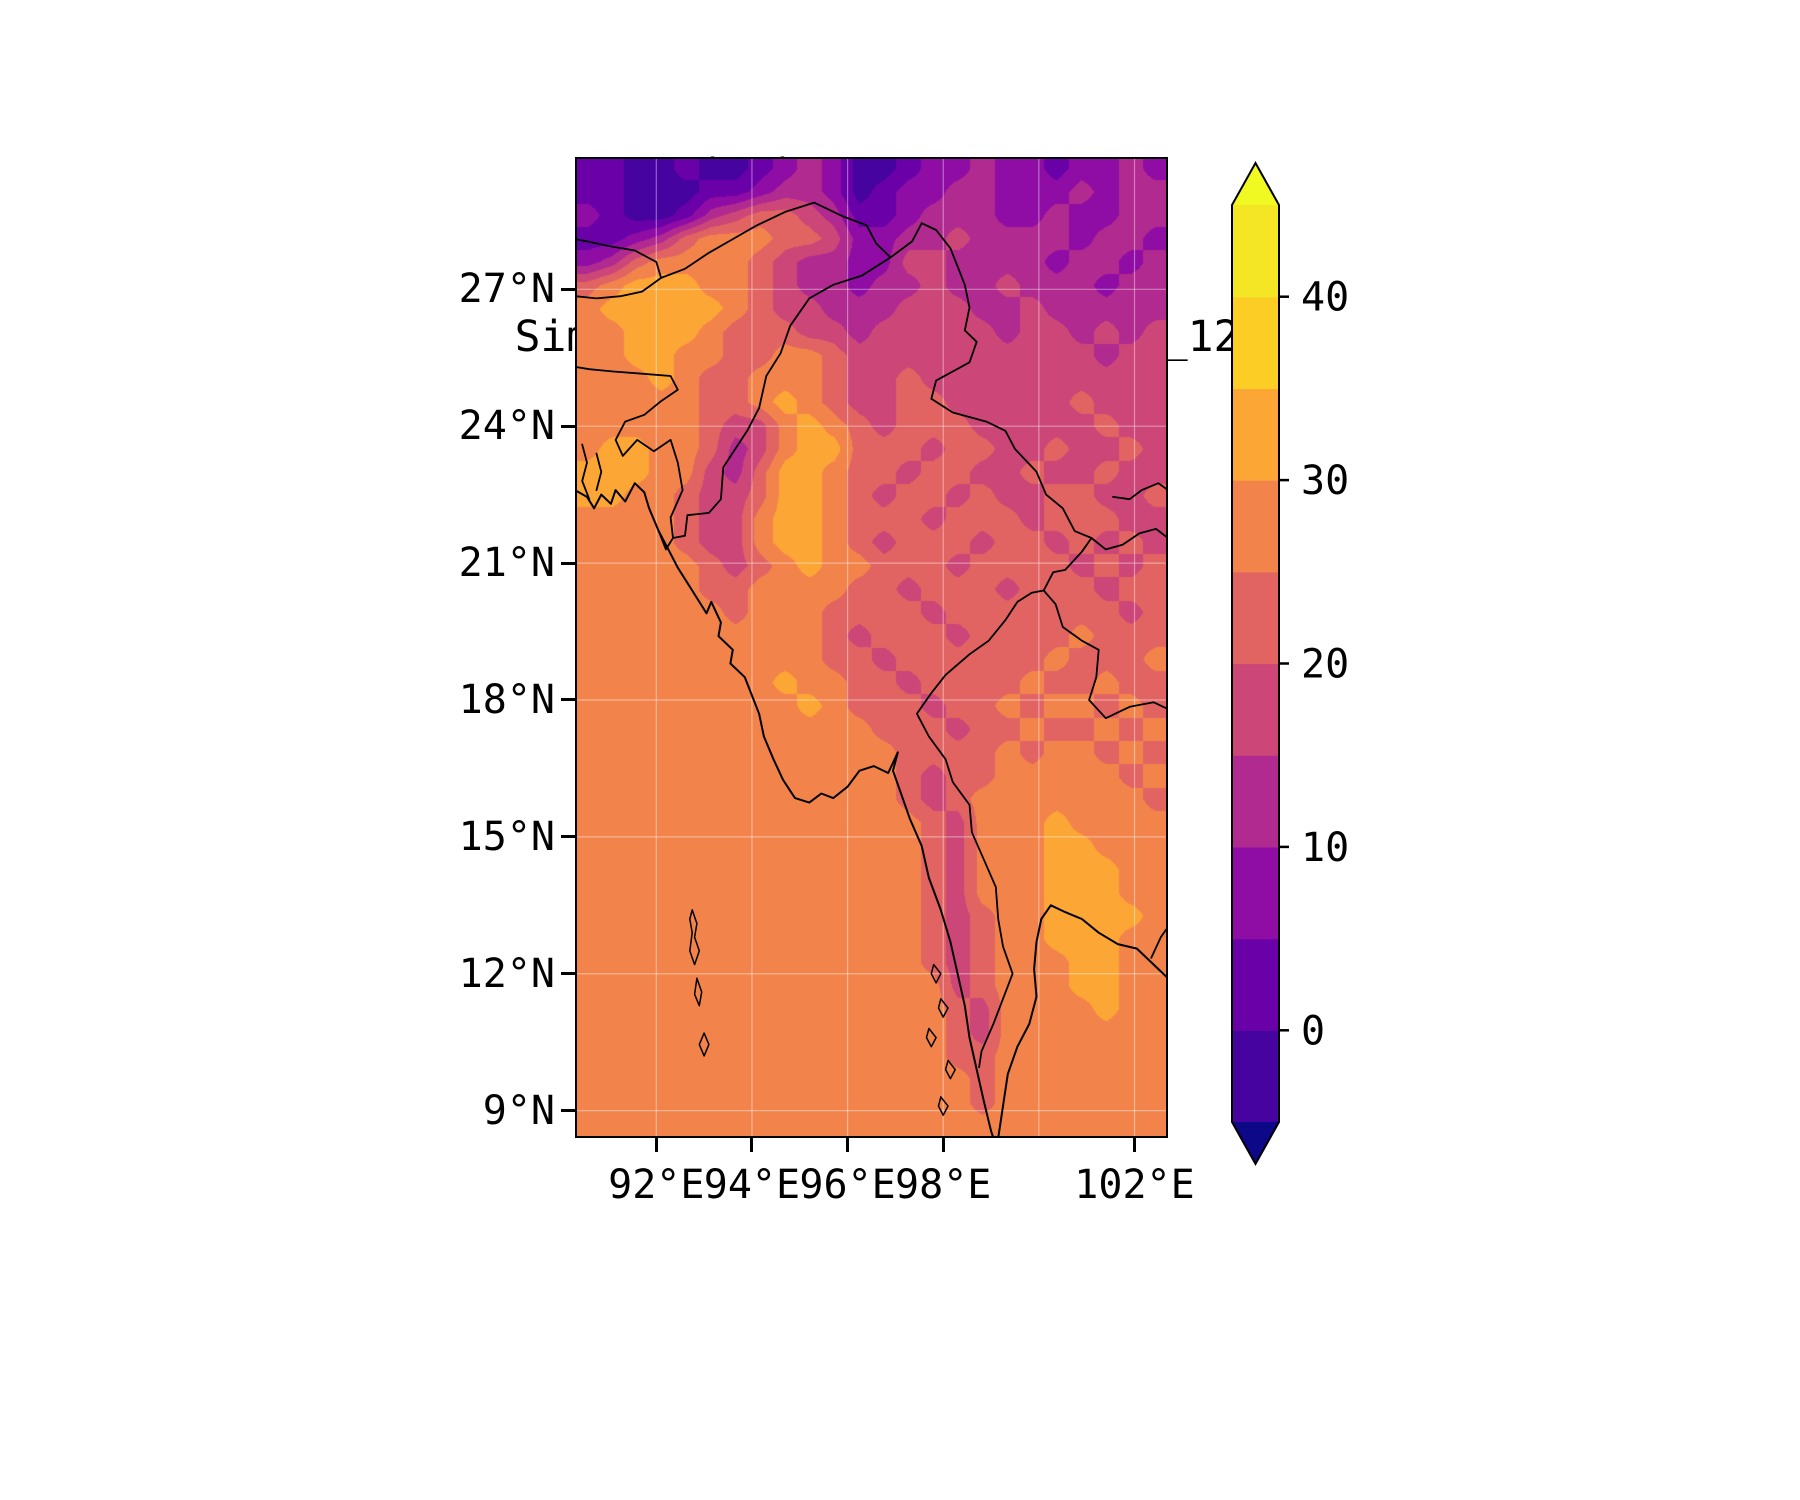 This screenshot has width=1800, height=1500. Describe the element at coordinates (752, 1185) in the screenshot. I see `xtick-label: 94°E` at that location.